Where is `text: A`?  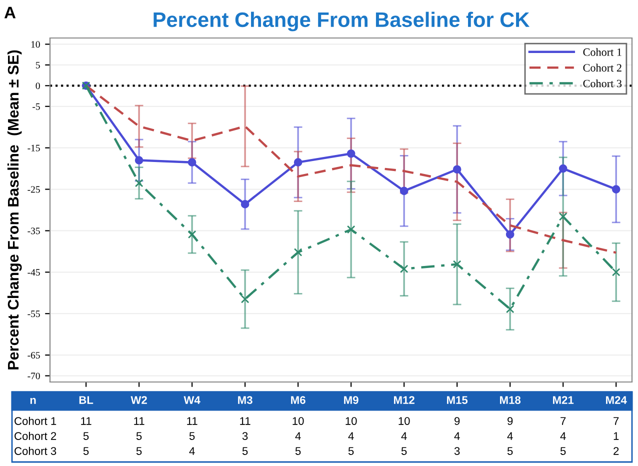 text: A is located at coordinates (10, 12).